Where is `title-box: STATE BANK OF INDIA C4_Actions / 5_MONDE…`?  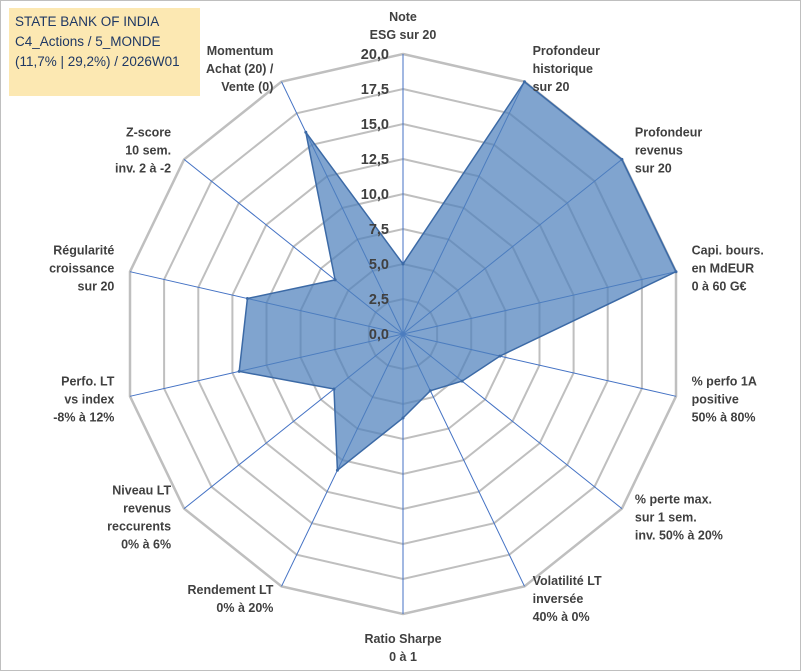 title-box: STATE BANK OF INDIA C4_Actions / 5_MONDE… is located at coordinates (104, 52).